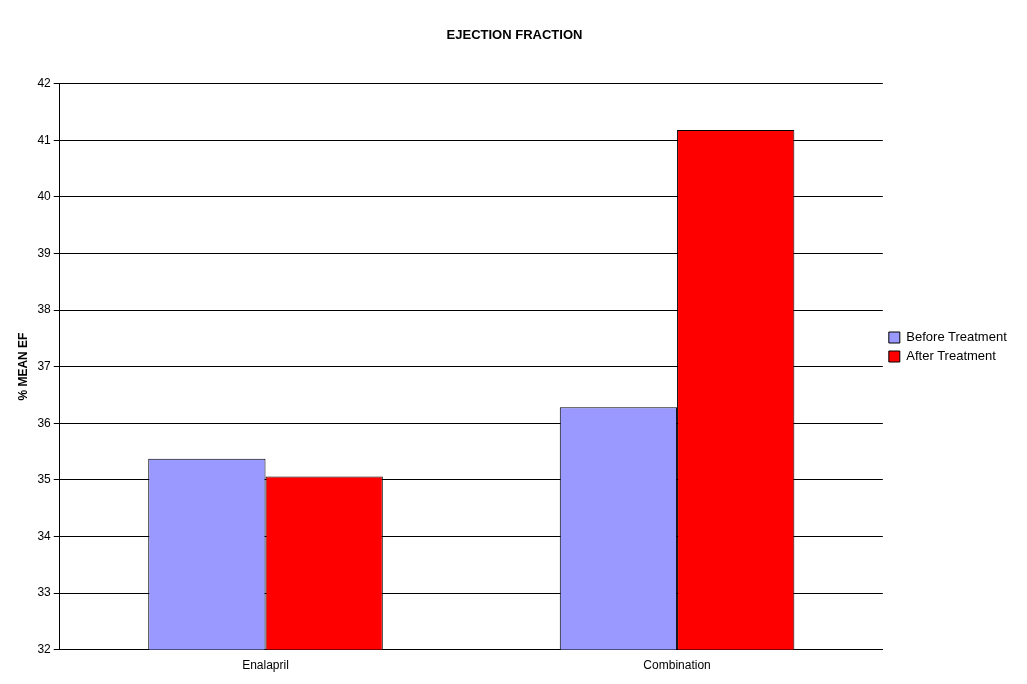 Image resolution: width=1027 pixels, height=684 pixels. I want to click on y-tick-label: 34, so click(44, 535).